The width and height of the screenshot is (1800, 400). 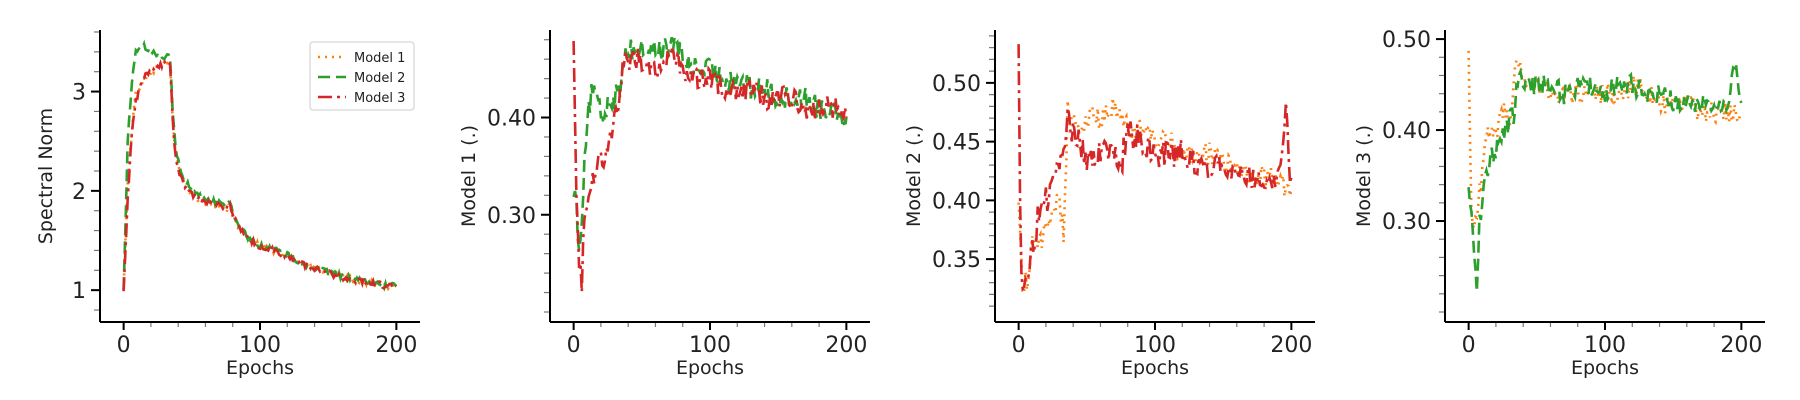 I want to click on legend-entry: Model 1, so click(x=379, y=58).